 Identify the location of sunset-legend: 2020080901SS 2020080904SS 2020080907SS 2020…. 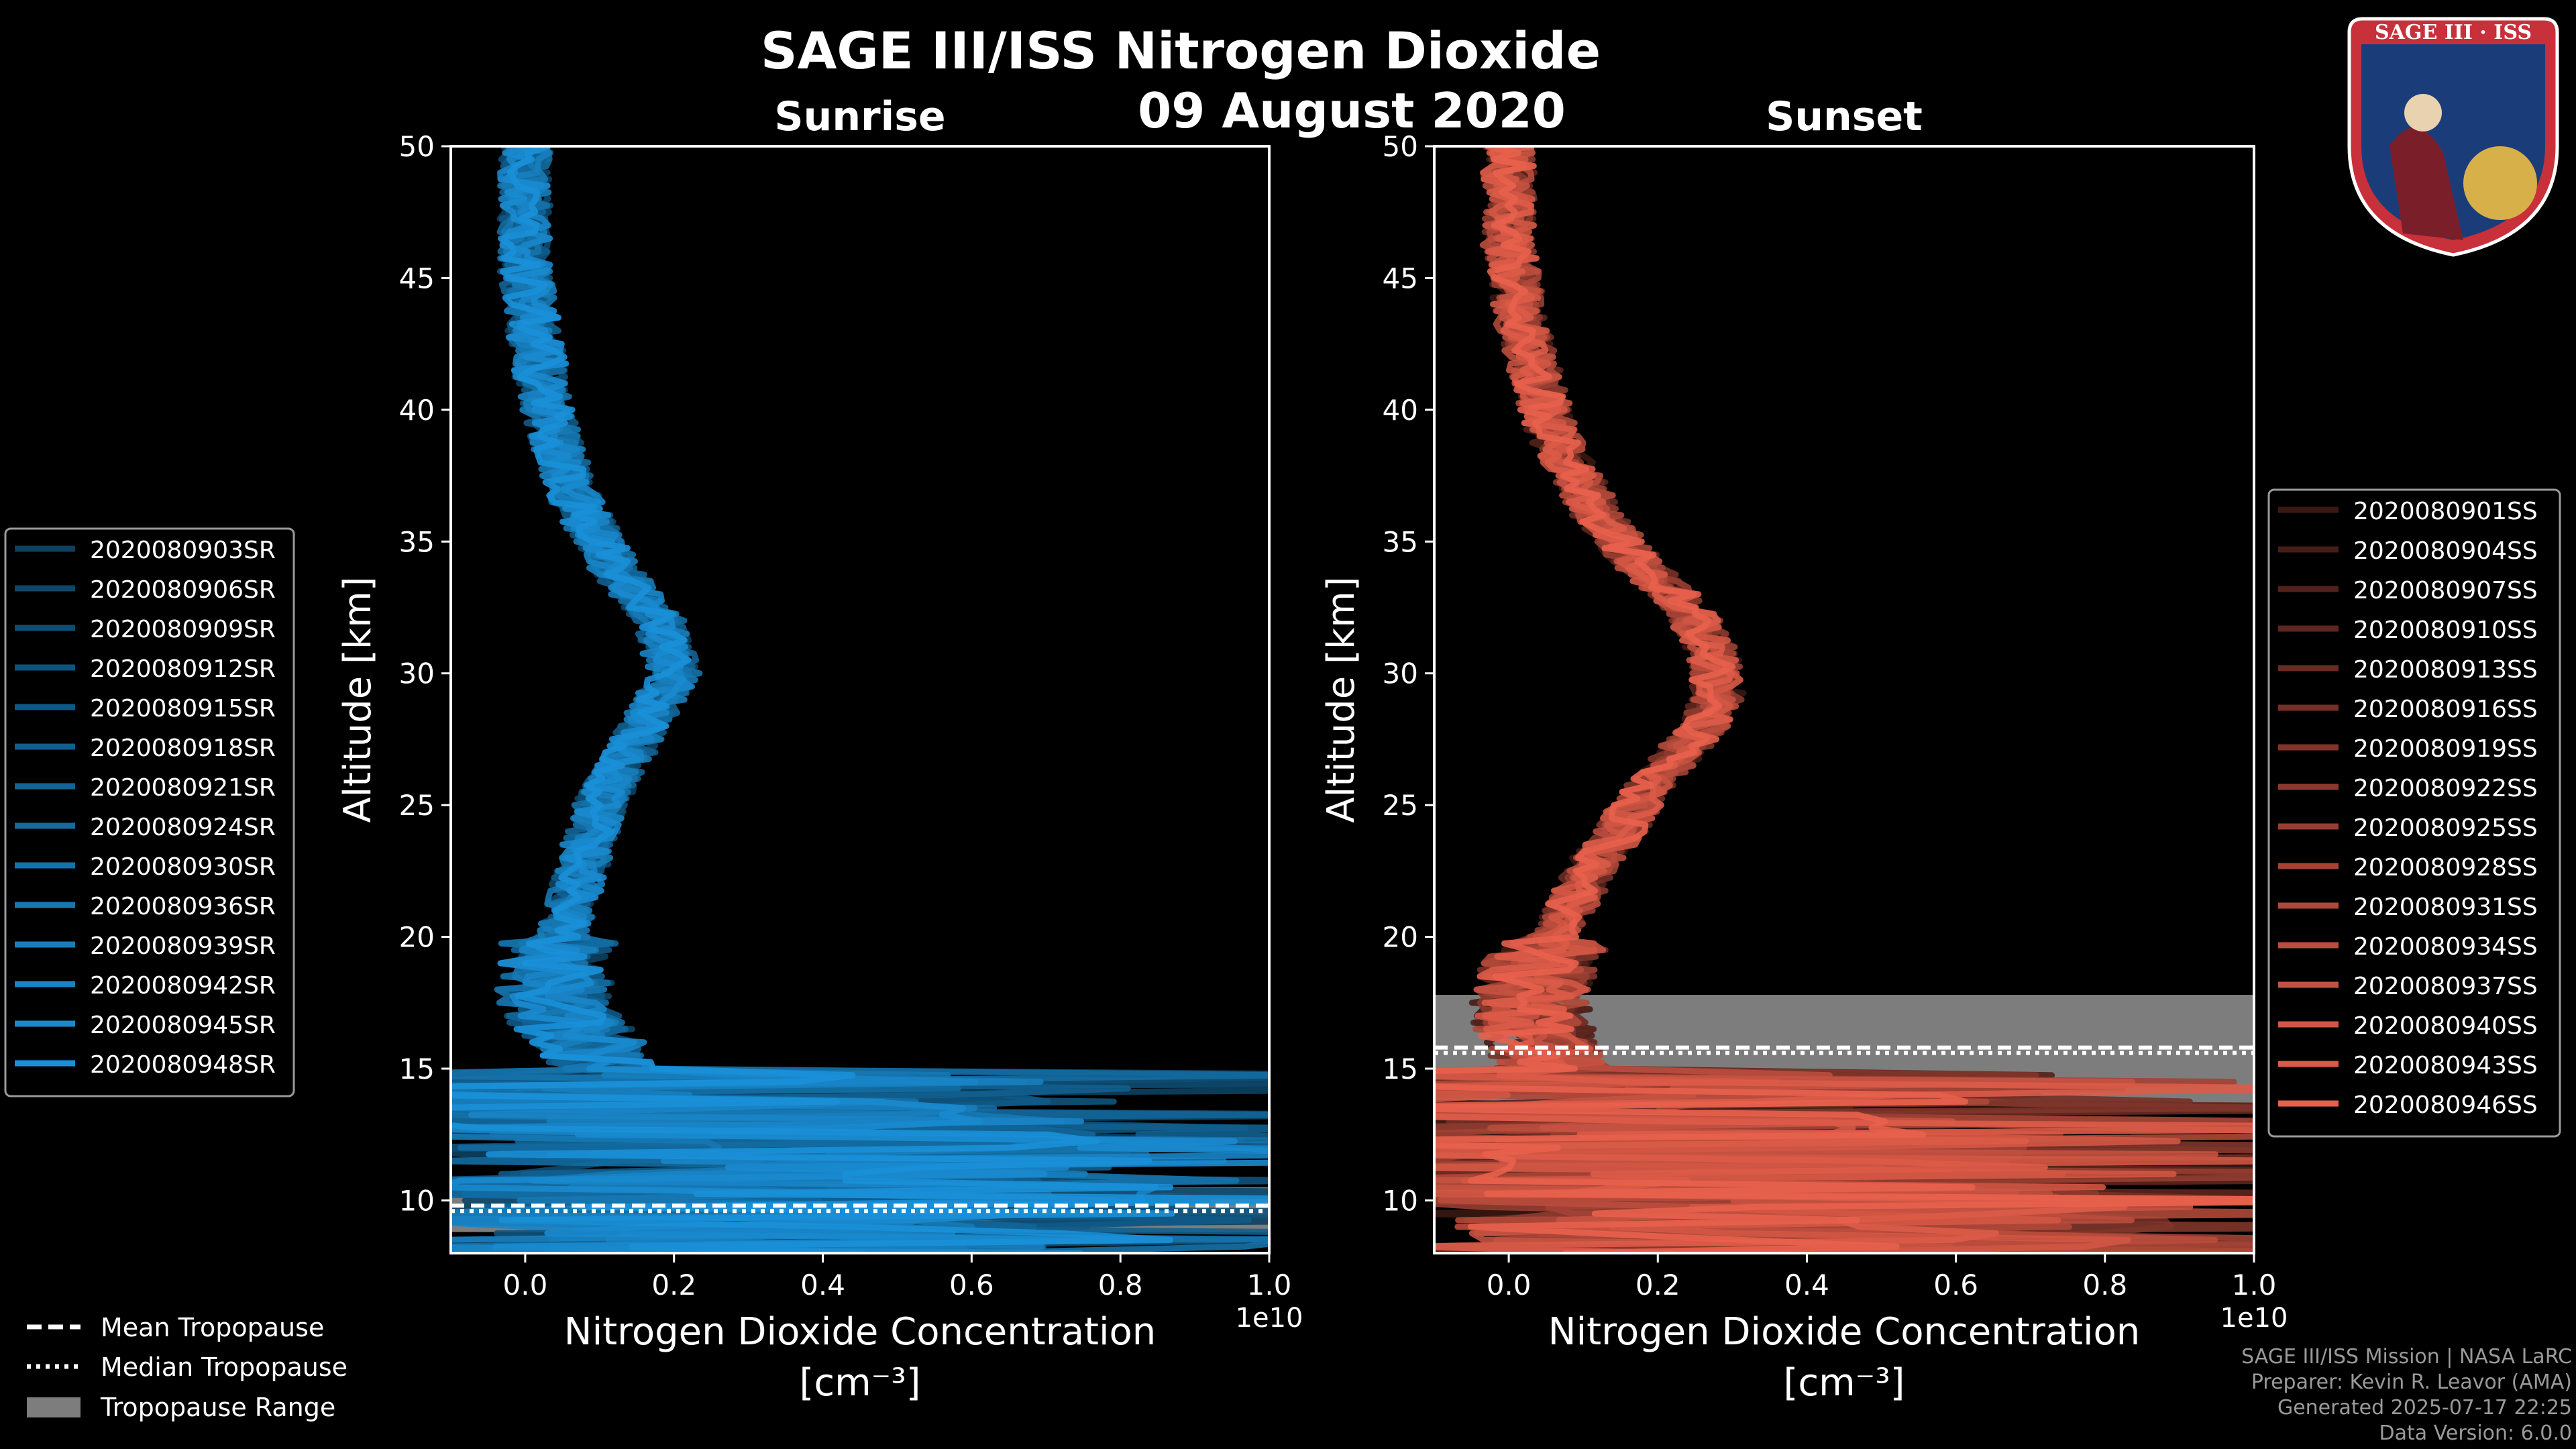
(2414, 813).